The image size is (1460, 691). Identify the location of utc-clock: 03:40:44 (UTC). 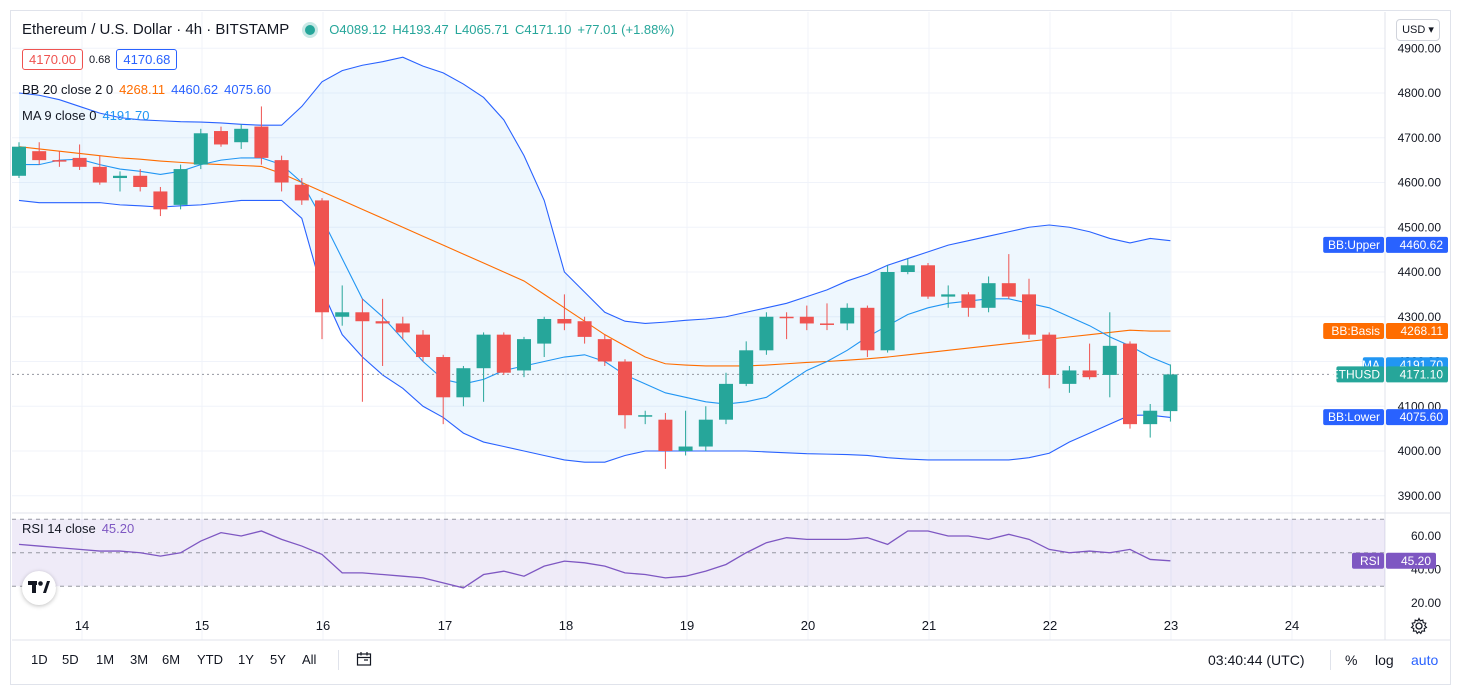
(1256, 660).